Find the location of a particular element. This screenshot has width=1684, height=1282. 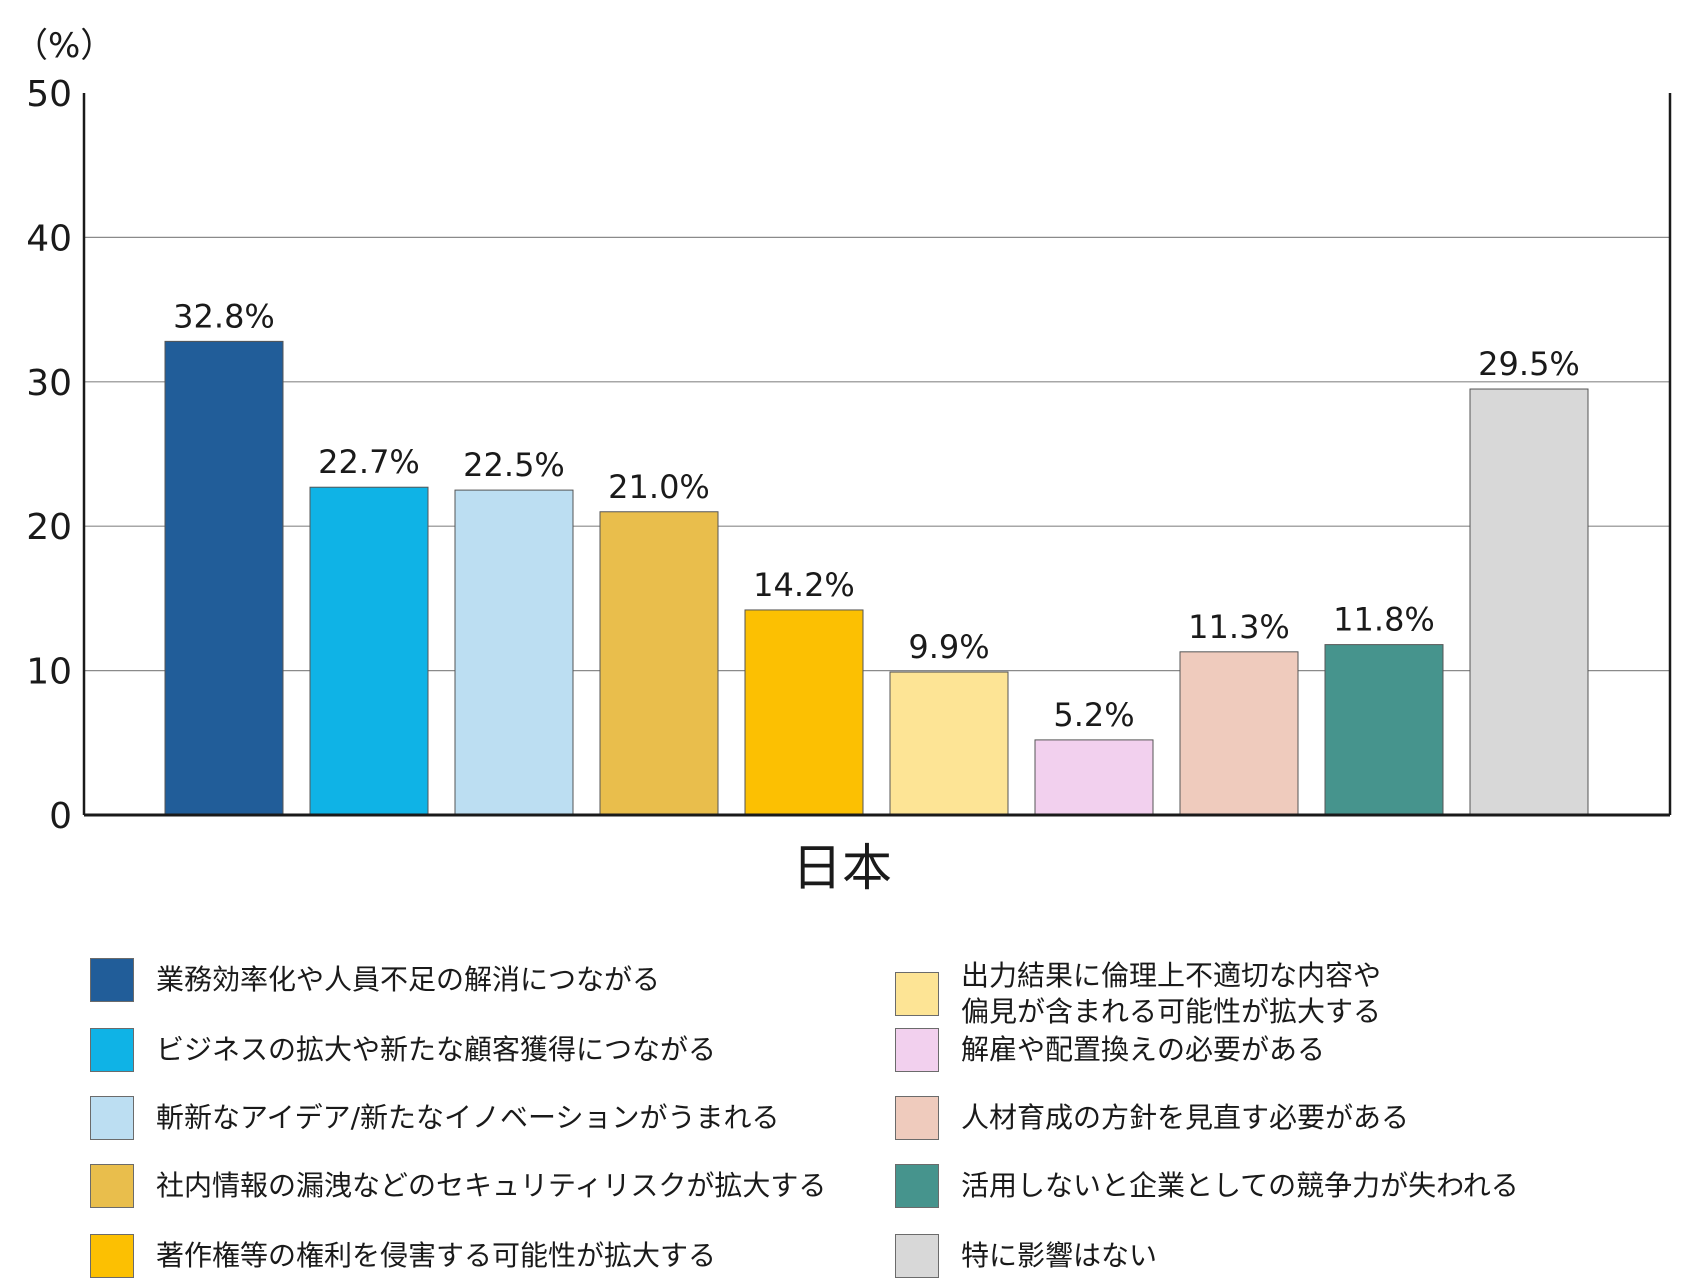

legend-item: 人材育成の方針を見直す必要がある is located at coordinates (1152, 1118).